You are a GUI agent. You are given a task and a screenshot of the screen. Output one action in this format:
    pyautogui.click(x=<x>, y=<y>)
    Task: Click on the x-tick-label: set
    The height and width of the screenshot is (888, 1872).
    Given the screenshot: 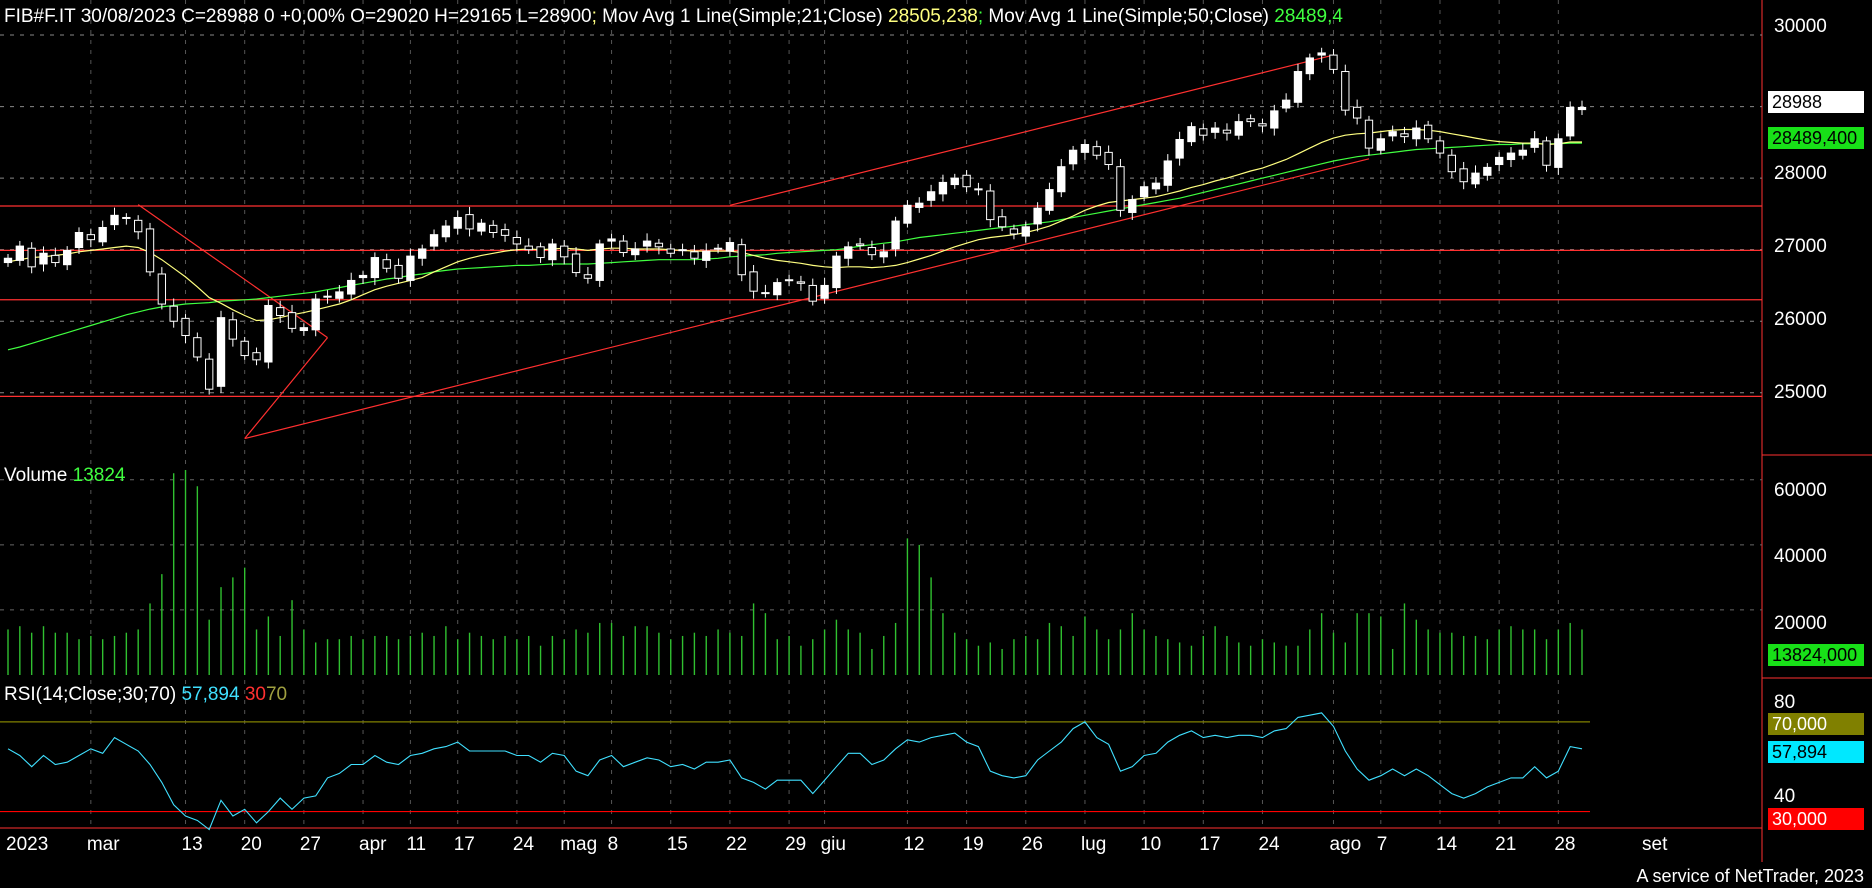 What is the action you would take?
    pyautogui.click(x=1655, y=844)
    